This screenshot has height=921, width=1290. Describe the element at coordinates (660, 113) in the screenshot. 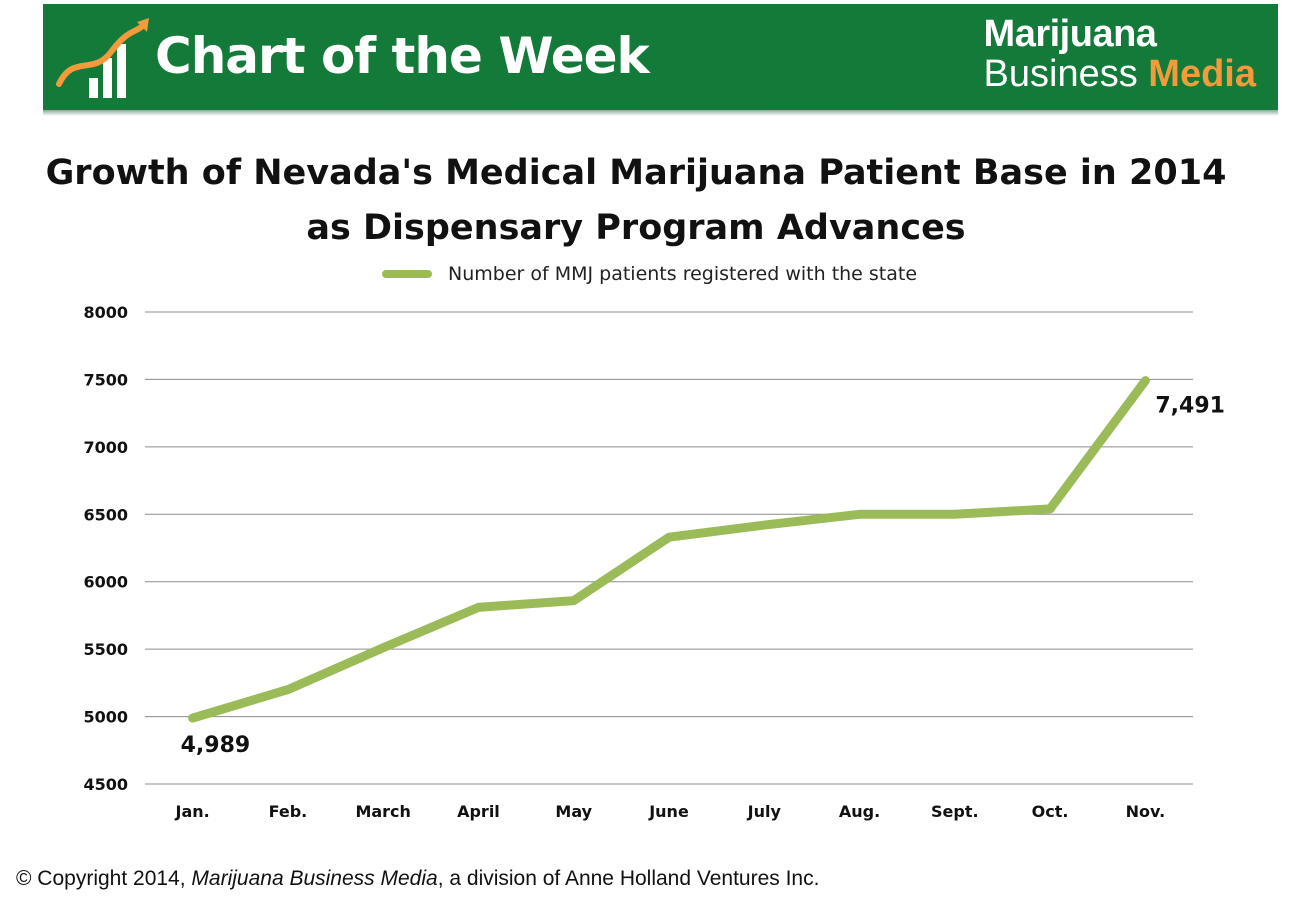

I see `banner-shadow` at that location.